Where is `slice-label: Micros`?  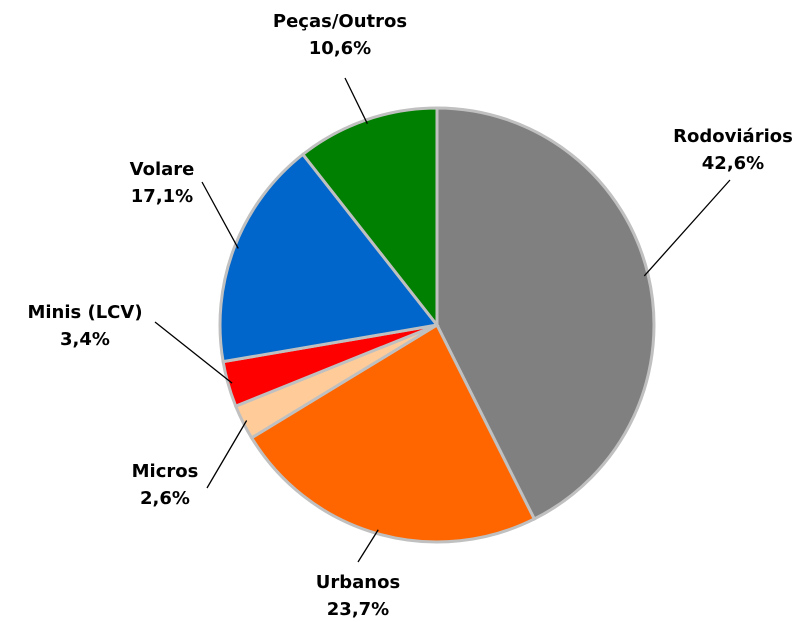 slice-label: Micros is located at coordinates (165, 471).